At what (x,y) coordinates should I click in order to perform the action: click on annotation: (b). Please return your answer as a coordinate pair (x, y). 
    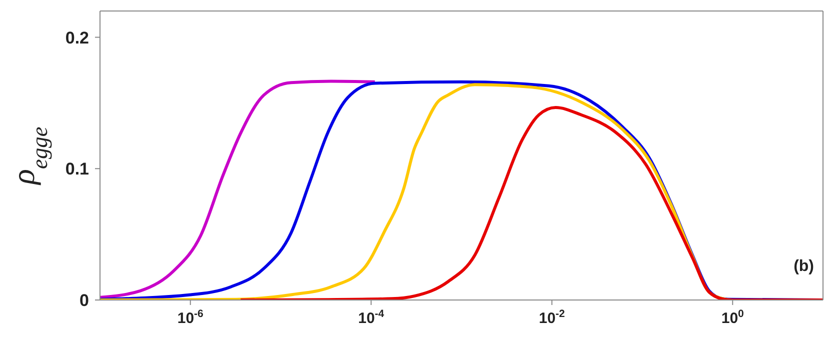
    Looking at the image, I should click on (804, 267).